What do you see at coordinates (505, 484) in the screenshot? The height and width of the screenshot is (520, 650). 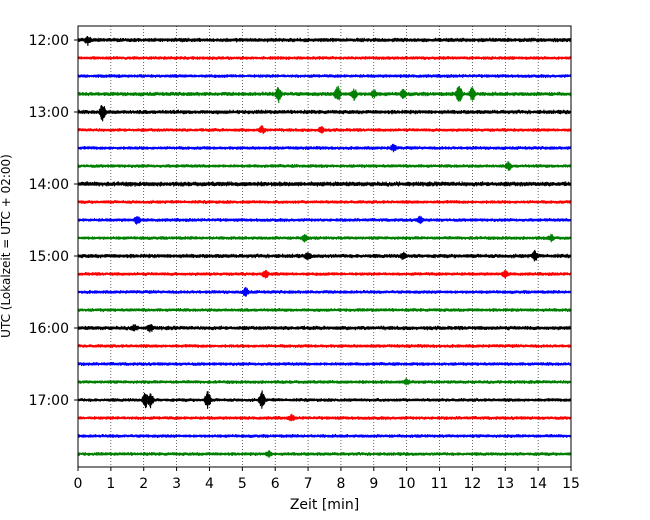 I see `x-tick-label: 13` at bounding box center [505, 484].